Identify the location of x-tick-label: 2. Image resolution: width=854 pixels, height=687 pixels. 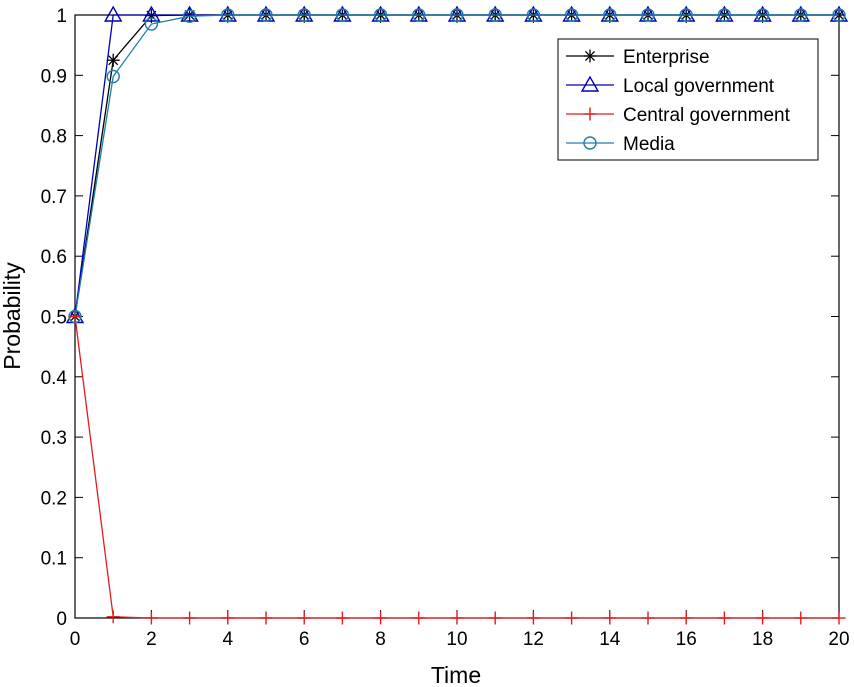
(151, 639).